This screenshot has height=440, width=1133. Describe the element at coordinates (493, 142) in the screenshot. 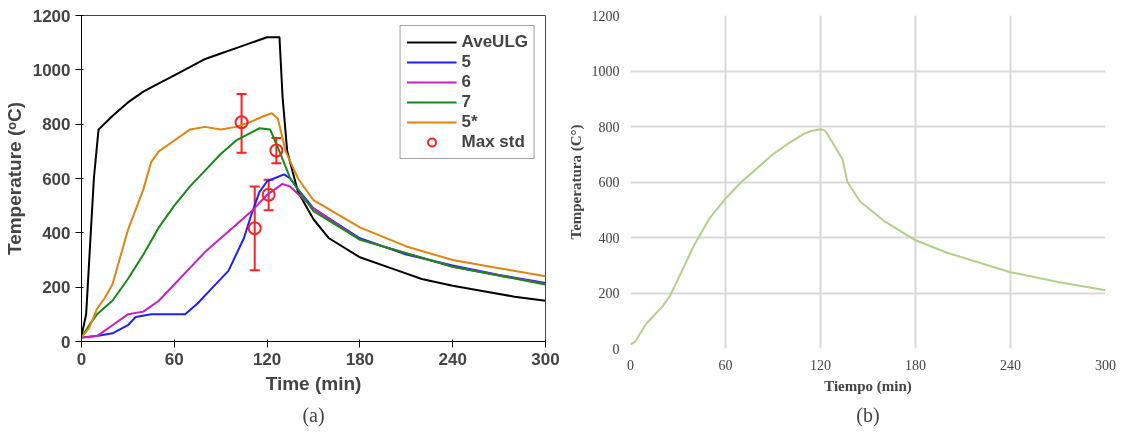

I see `legend-label: Max std` at that location.